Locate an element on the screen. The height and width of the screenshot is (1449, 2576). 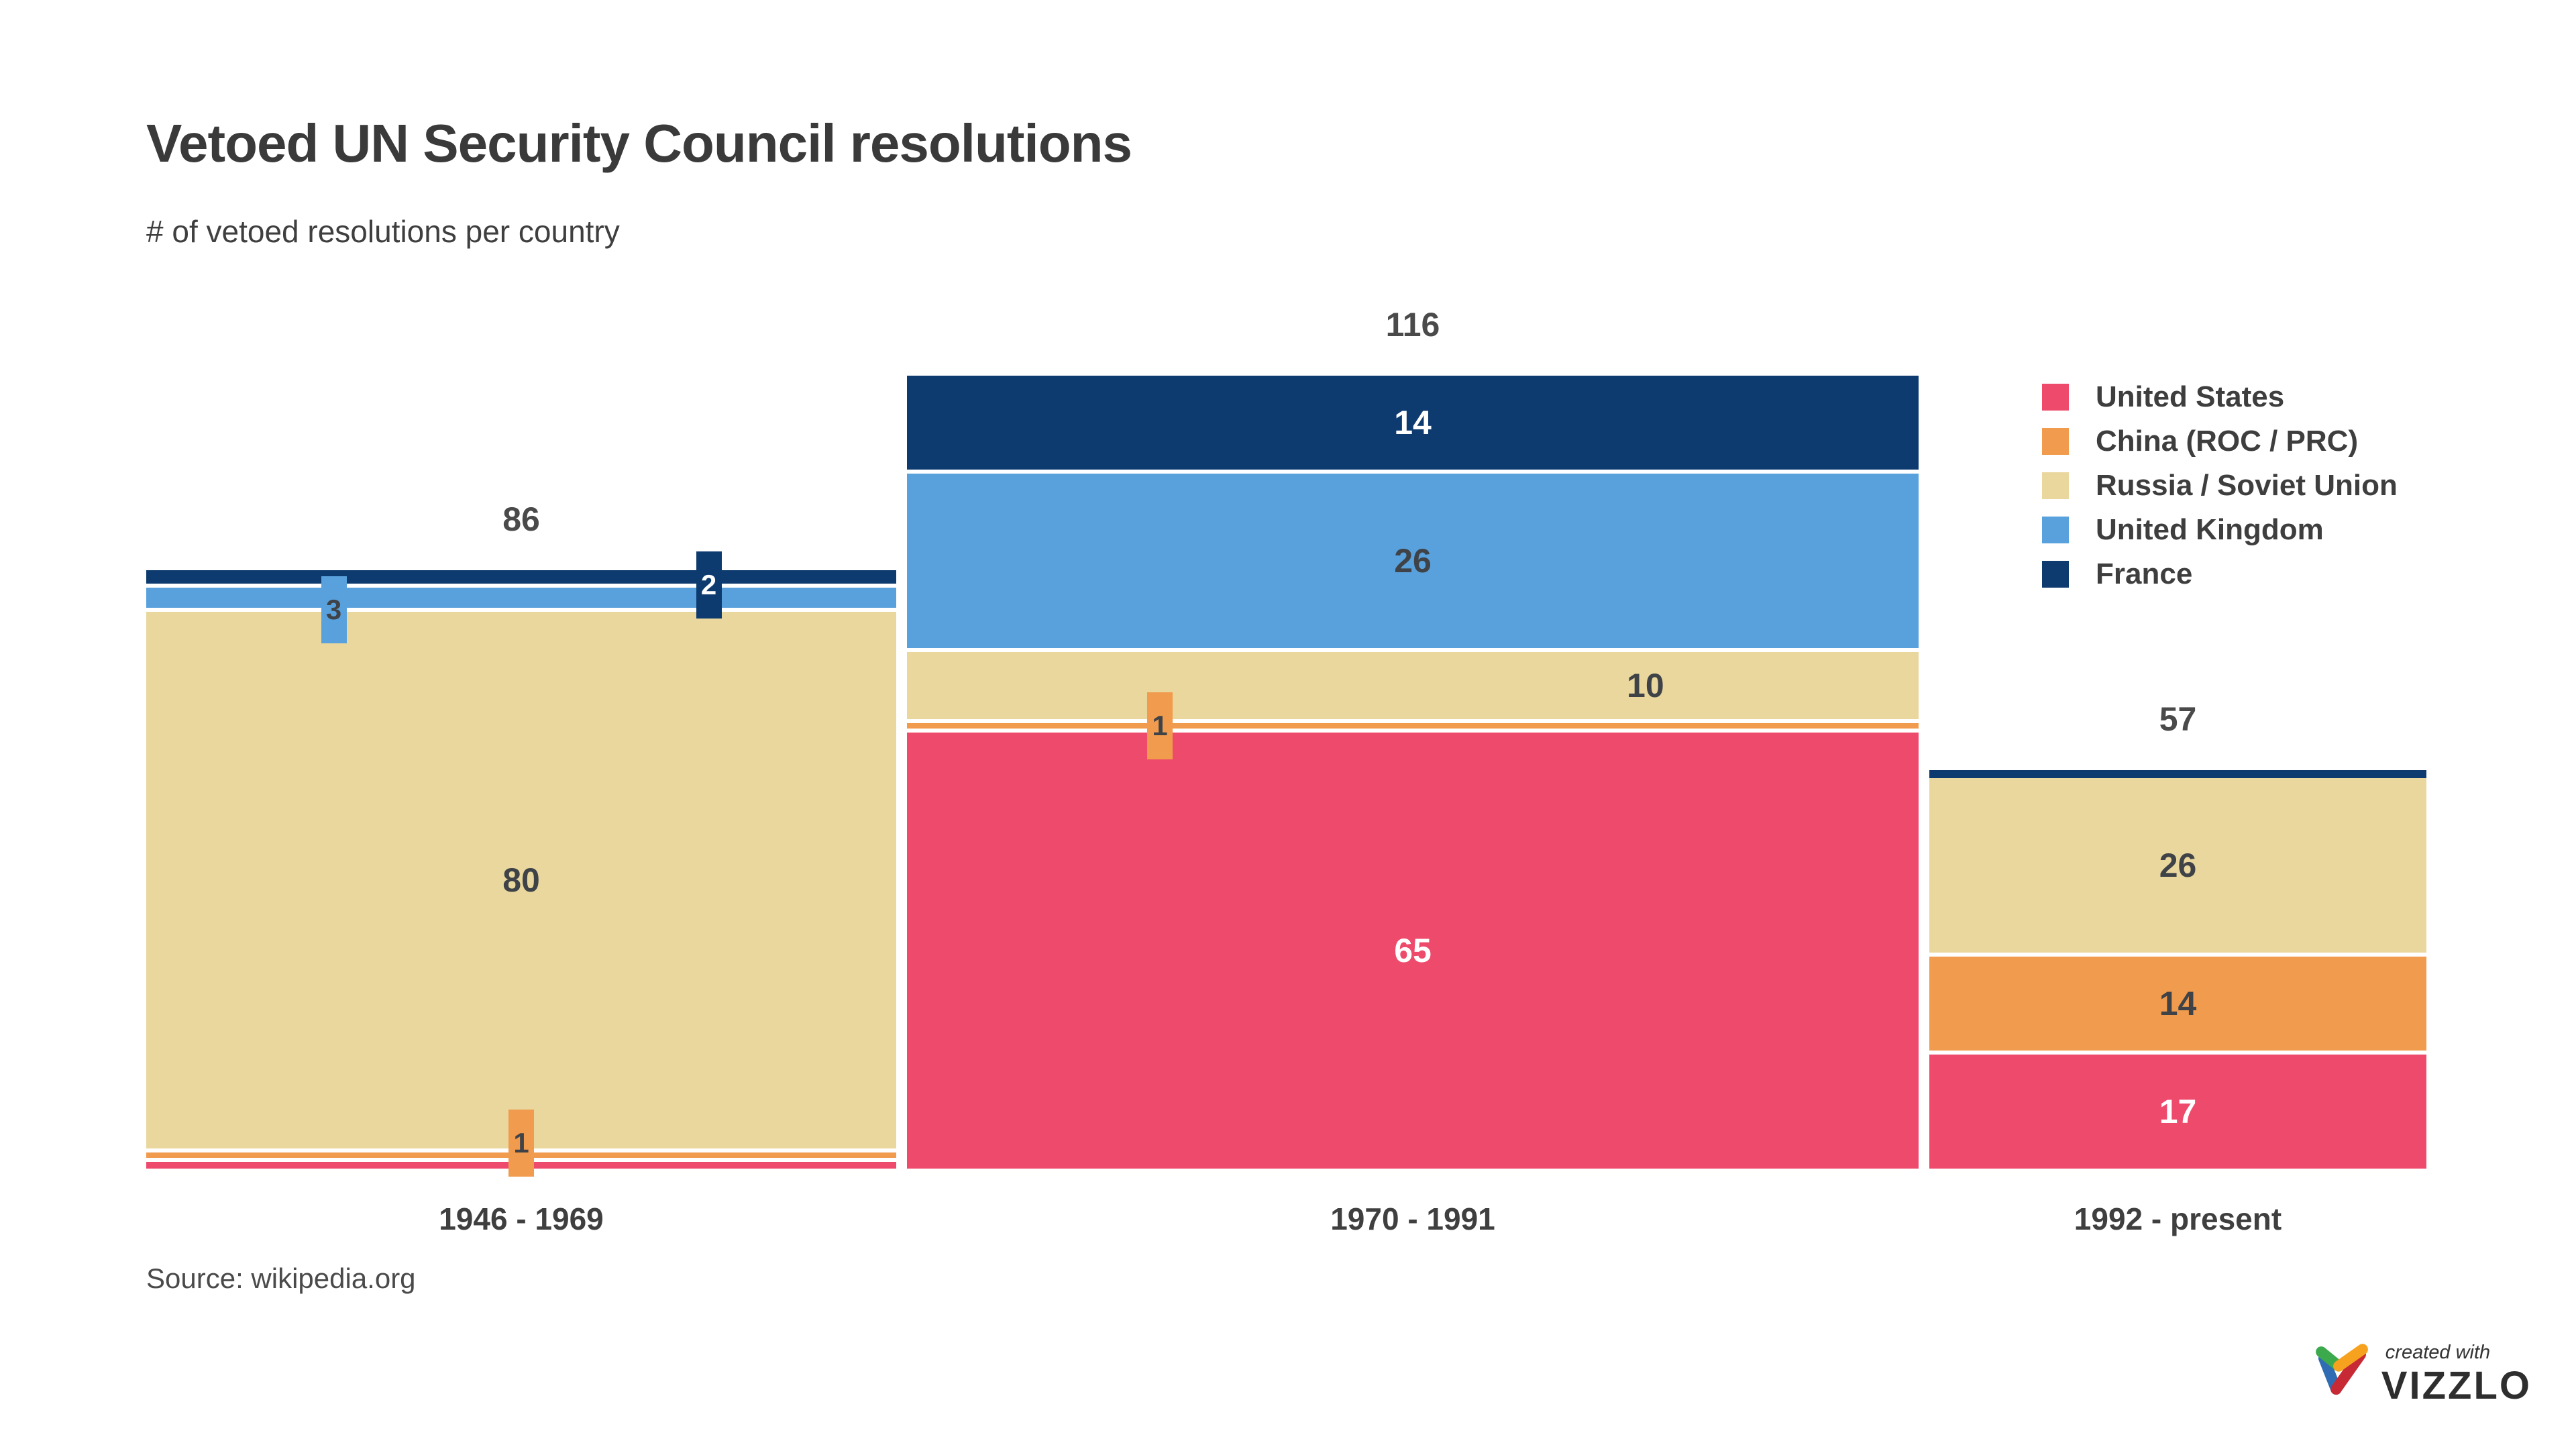
x-axis-label: 1970 - 1991 is located at coordinates (1412, 1218).